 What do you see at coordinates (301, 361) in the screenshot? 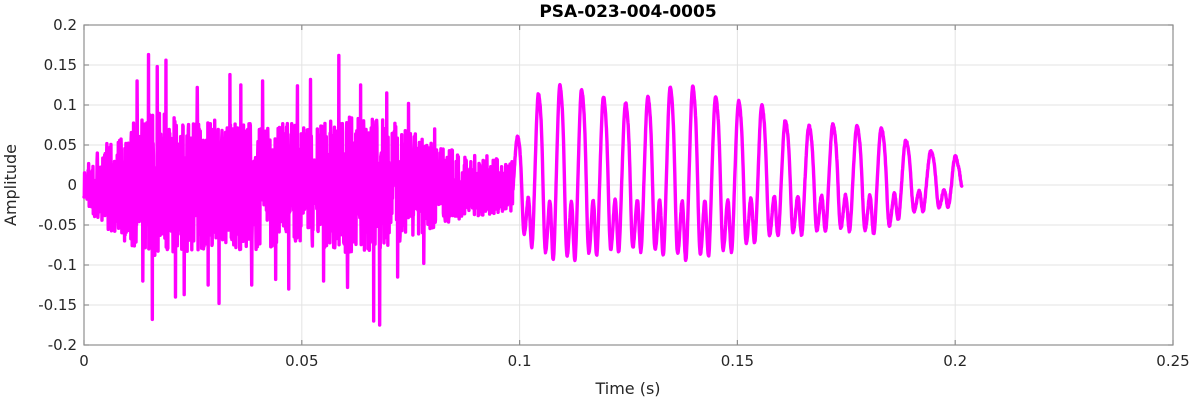
I see `x-tick-label: 0.05` at bounding box center [301, 361].